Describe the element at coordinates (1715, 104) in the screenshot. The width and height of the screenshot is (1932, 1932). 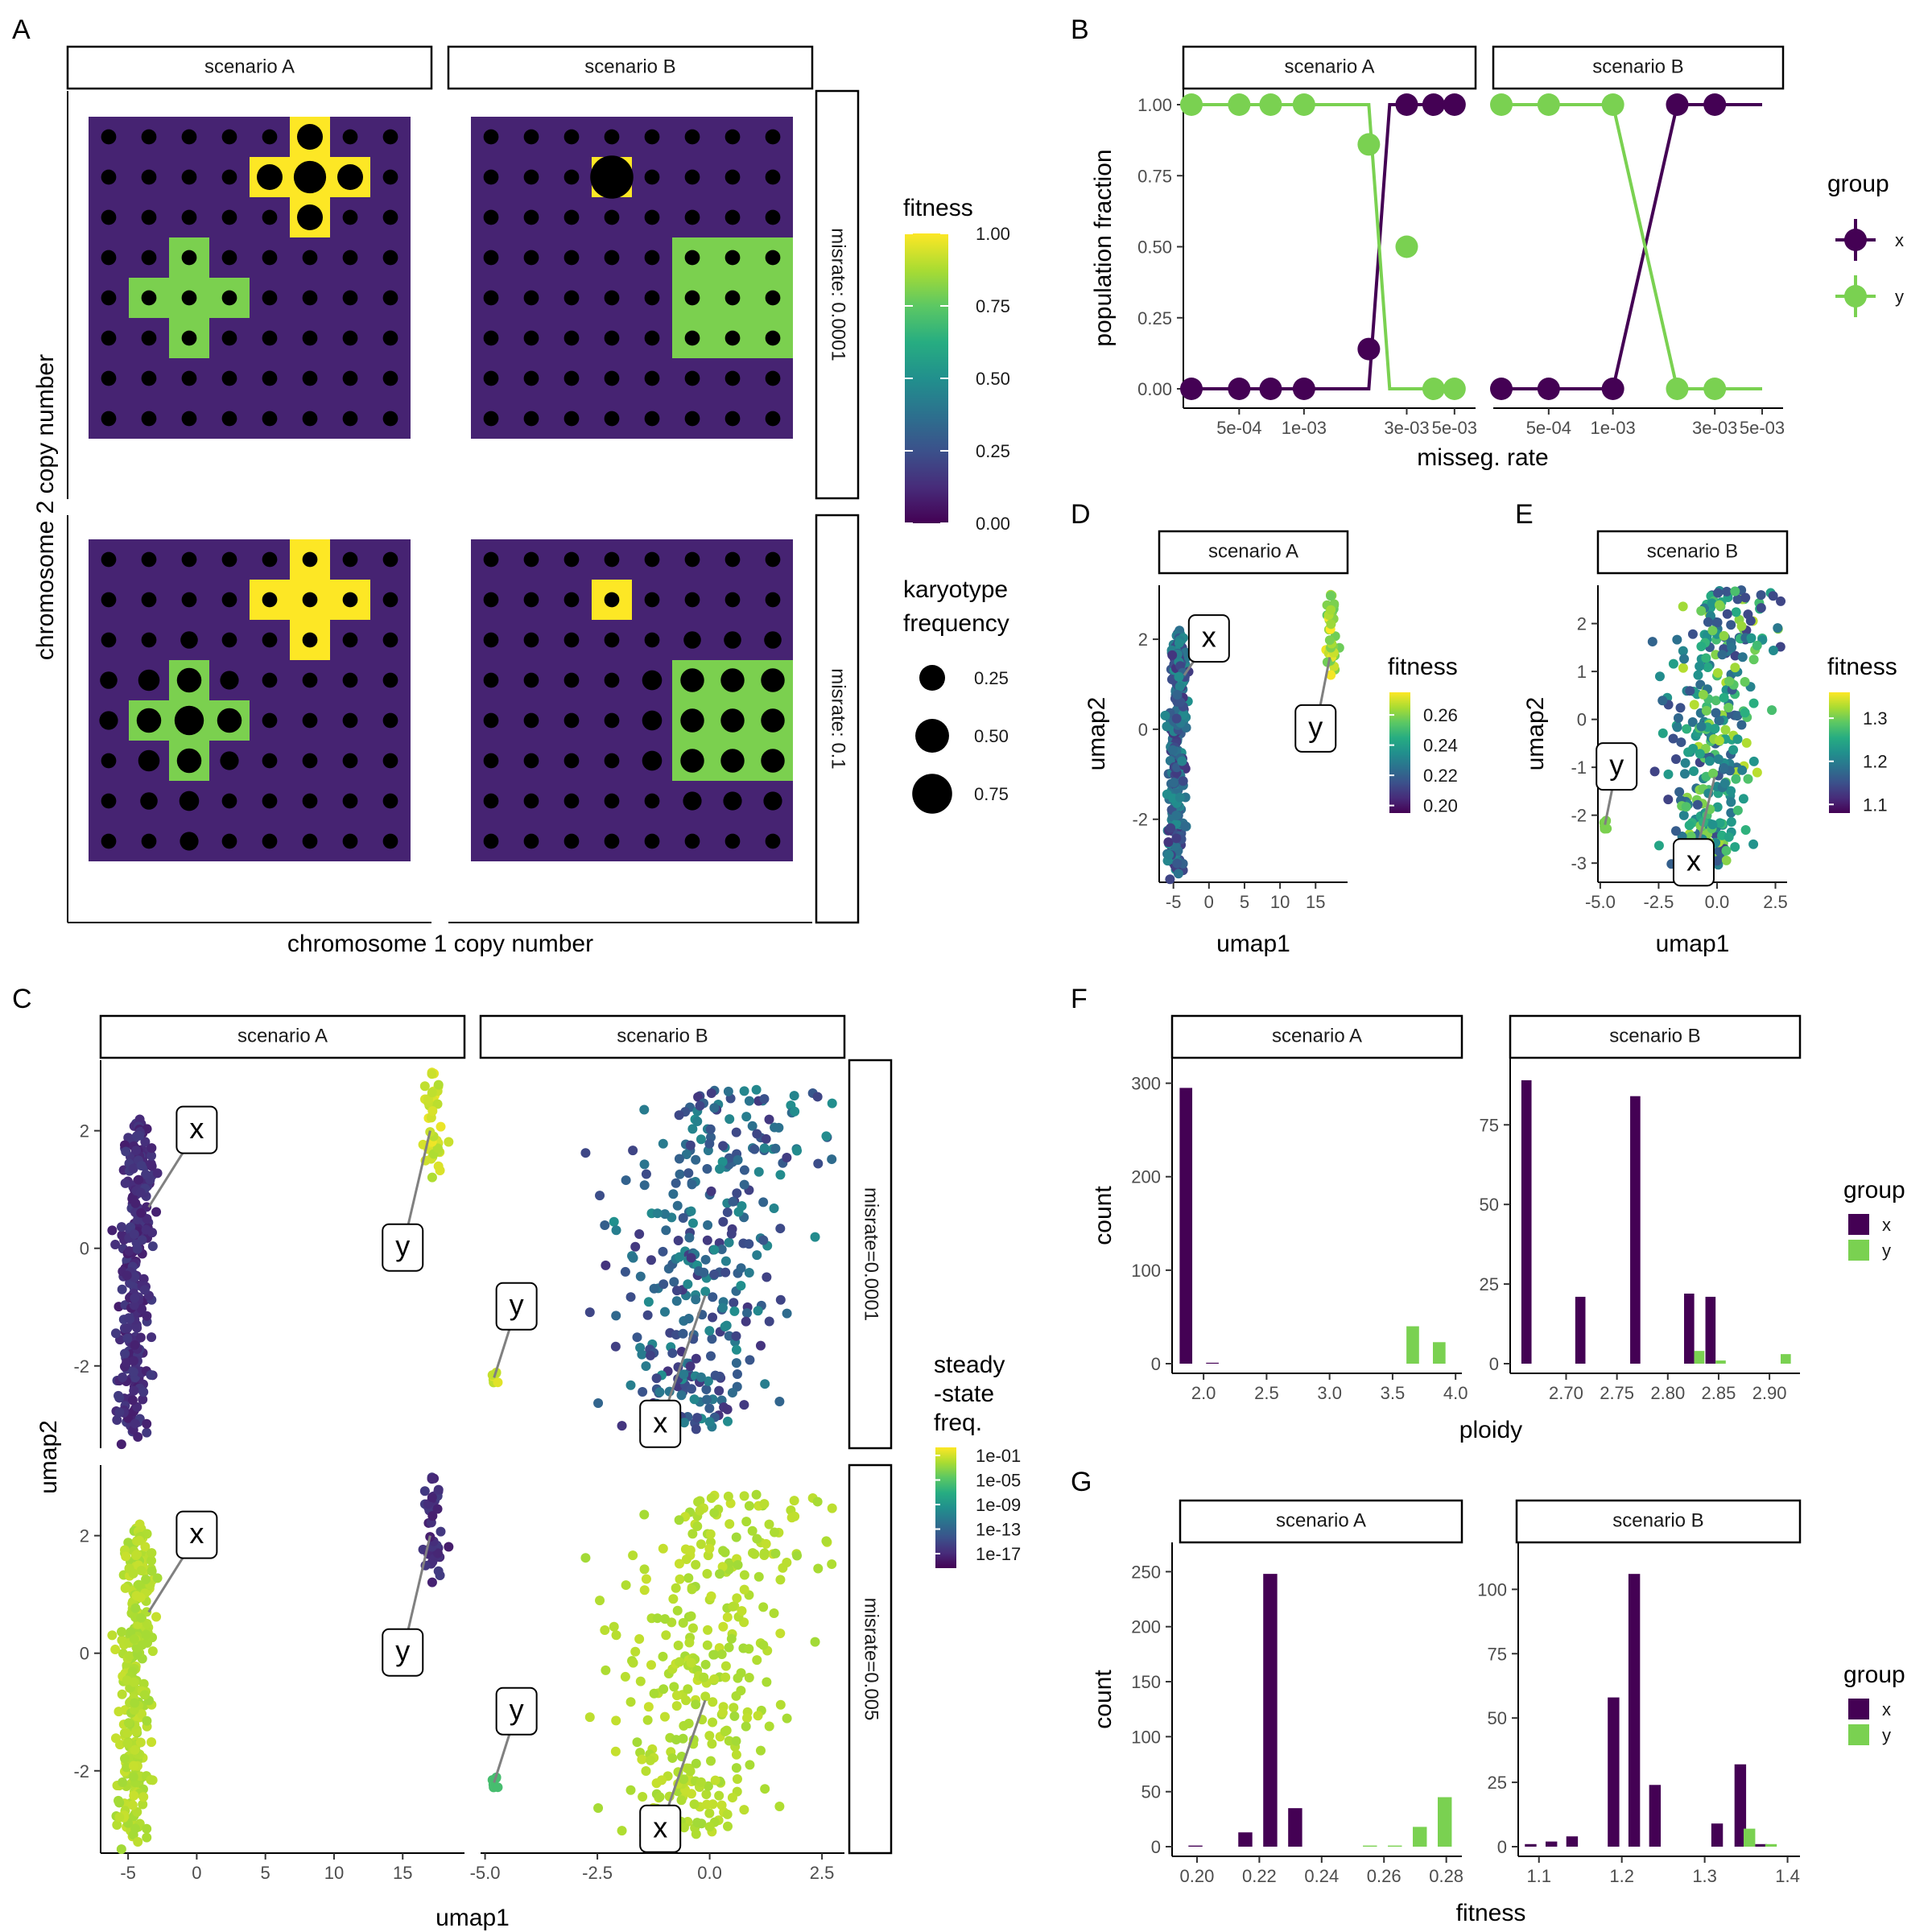
I see `series-x-point` at that location.